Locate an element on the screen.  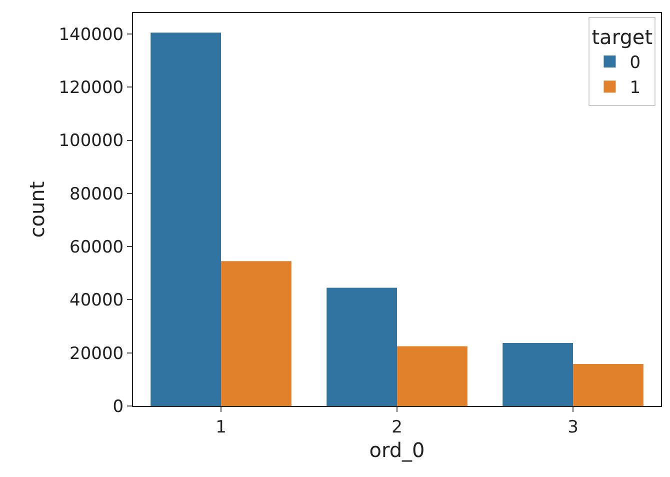
x-tick-label: 1 is located at coordinates (221, 427).